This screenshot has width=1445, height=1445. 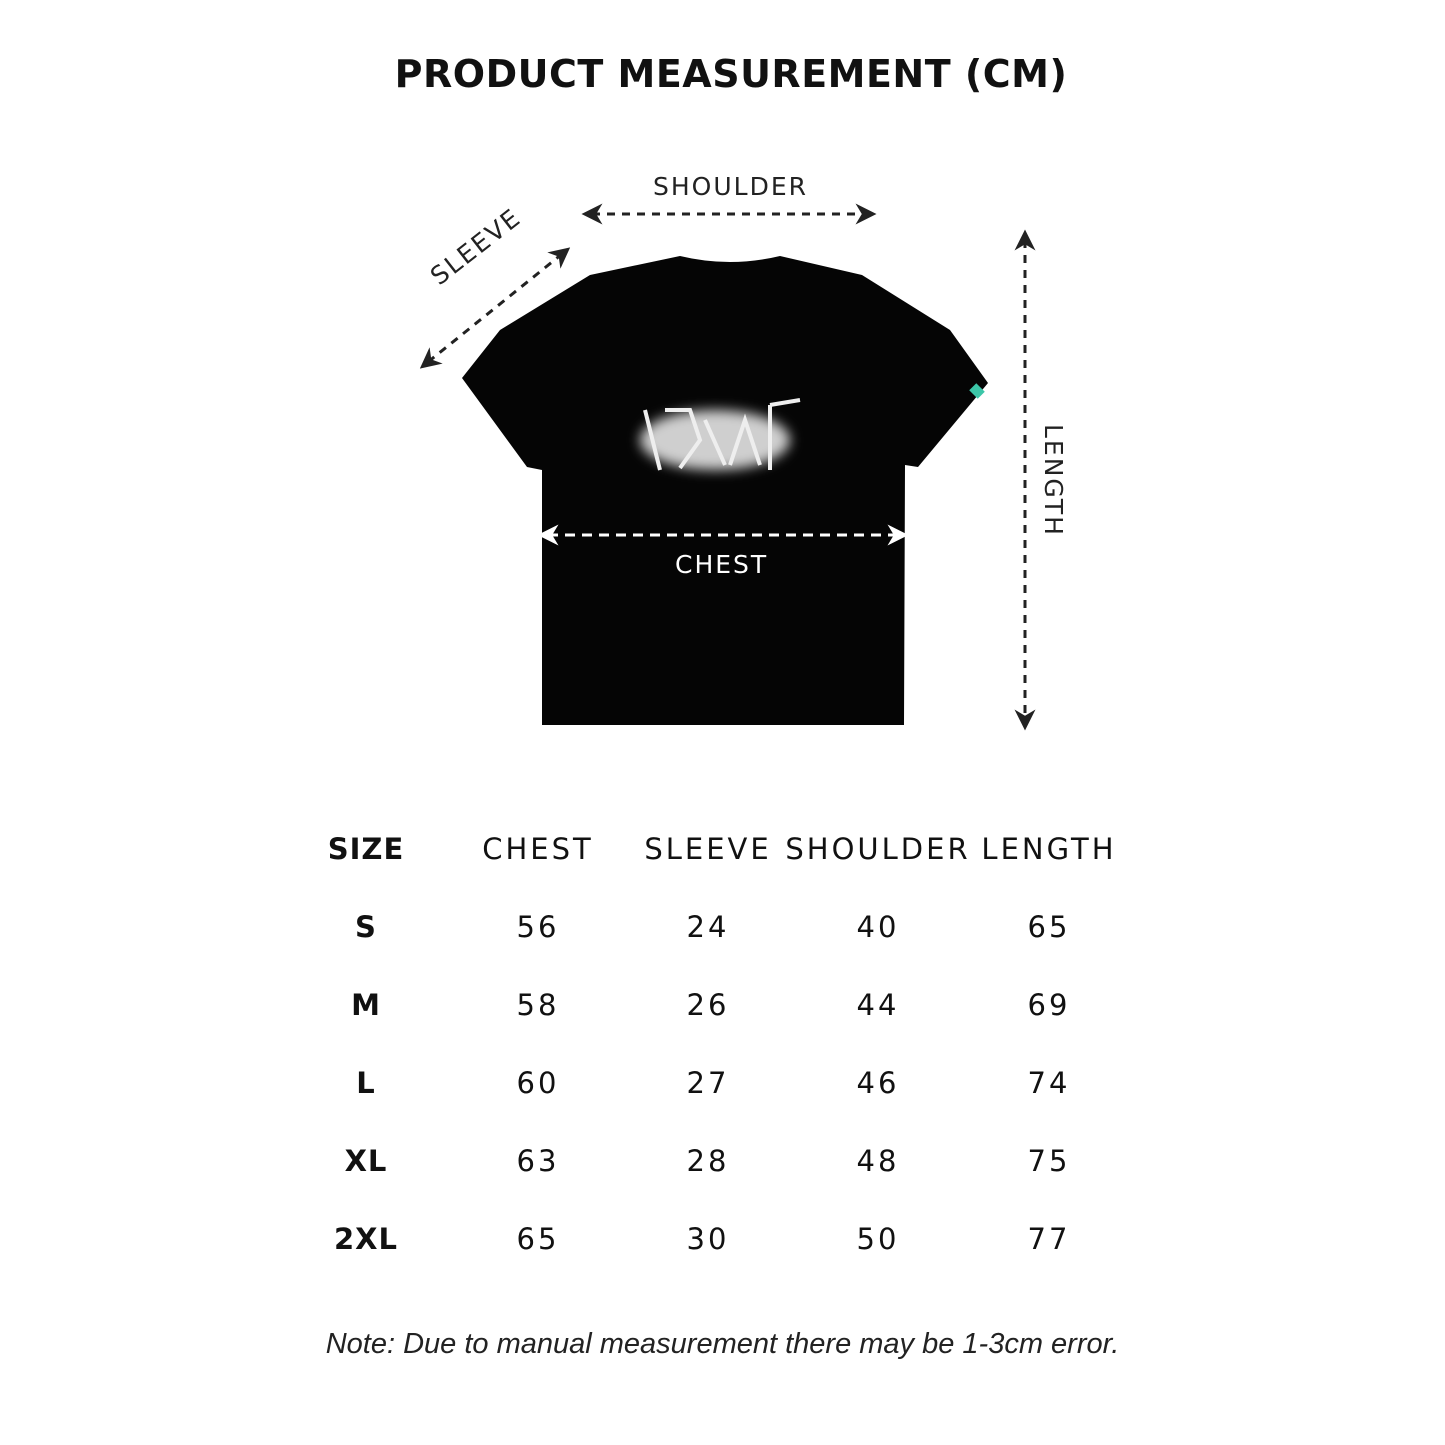 What do you see at coordinates (1049, 1161) in the screenshot?
I see `measurement-cell: 75` at bounding box center [1049, 1161].